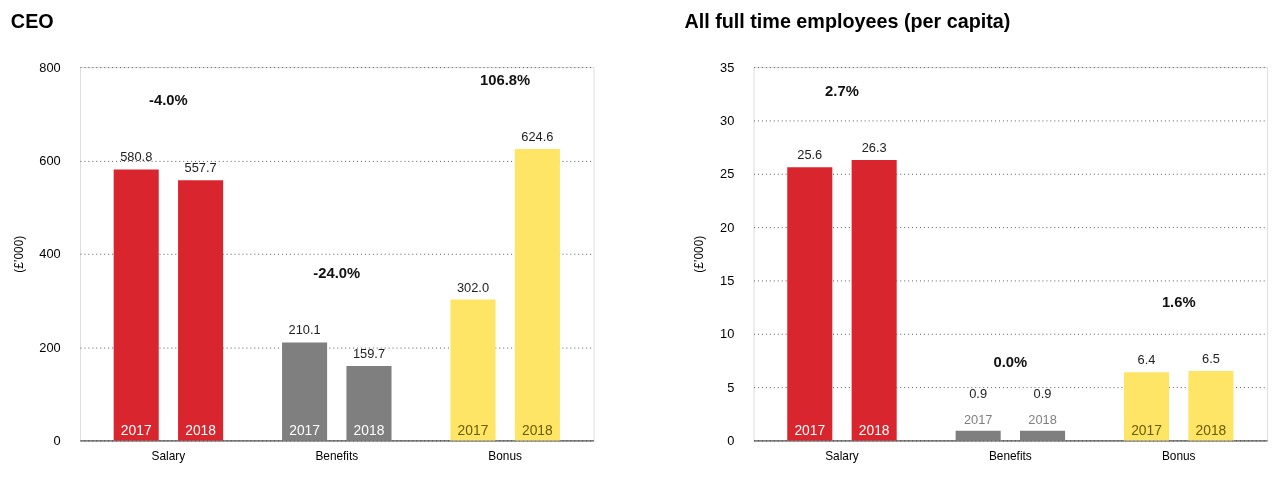 This screenshot has height=491, width=1278. I want to click on annotation: -4.0%, so click(168, 100).